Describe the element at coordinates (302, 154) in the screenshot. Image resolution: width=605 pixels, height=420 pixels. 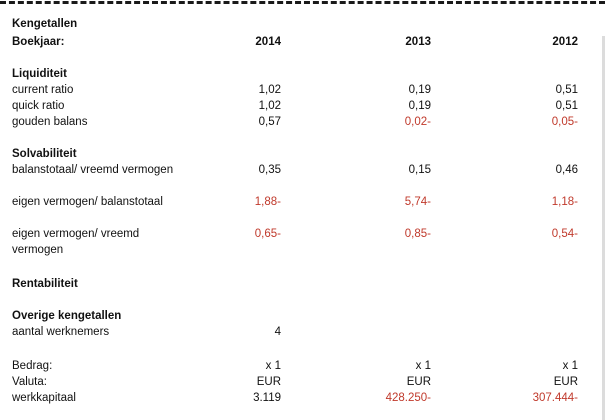
I see `solvabiliteit-heading-row: Solvabiliteit` at that location.